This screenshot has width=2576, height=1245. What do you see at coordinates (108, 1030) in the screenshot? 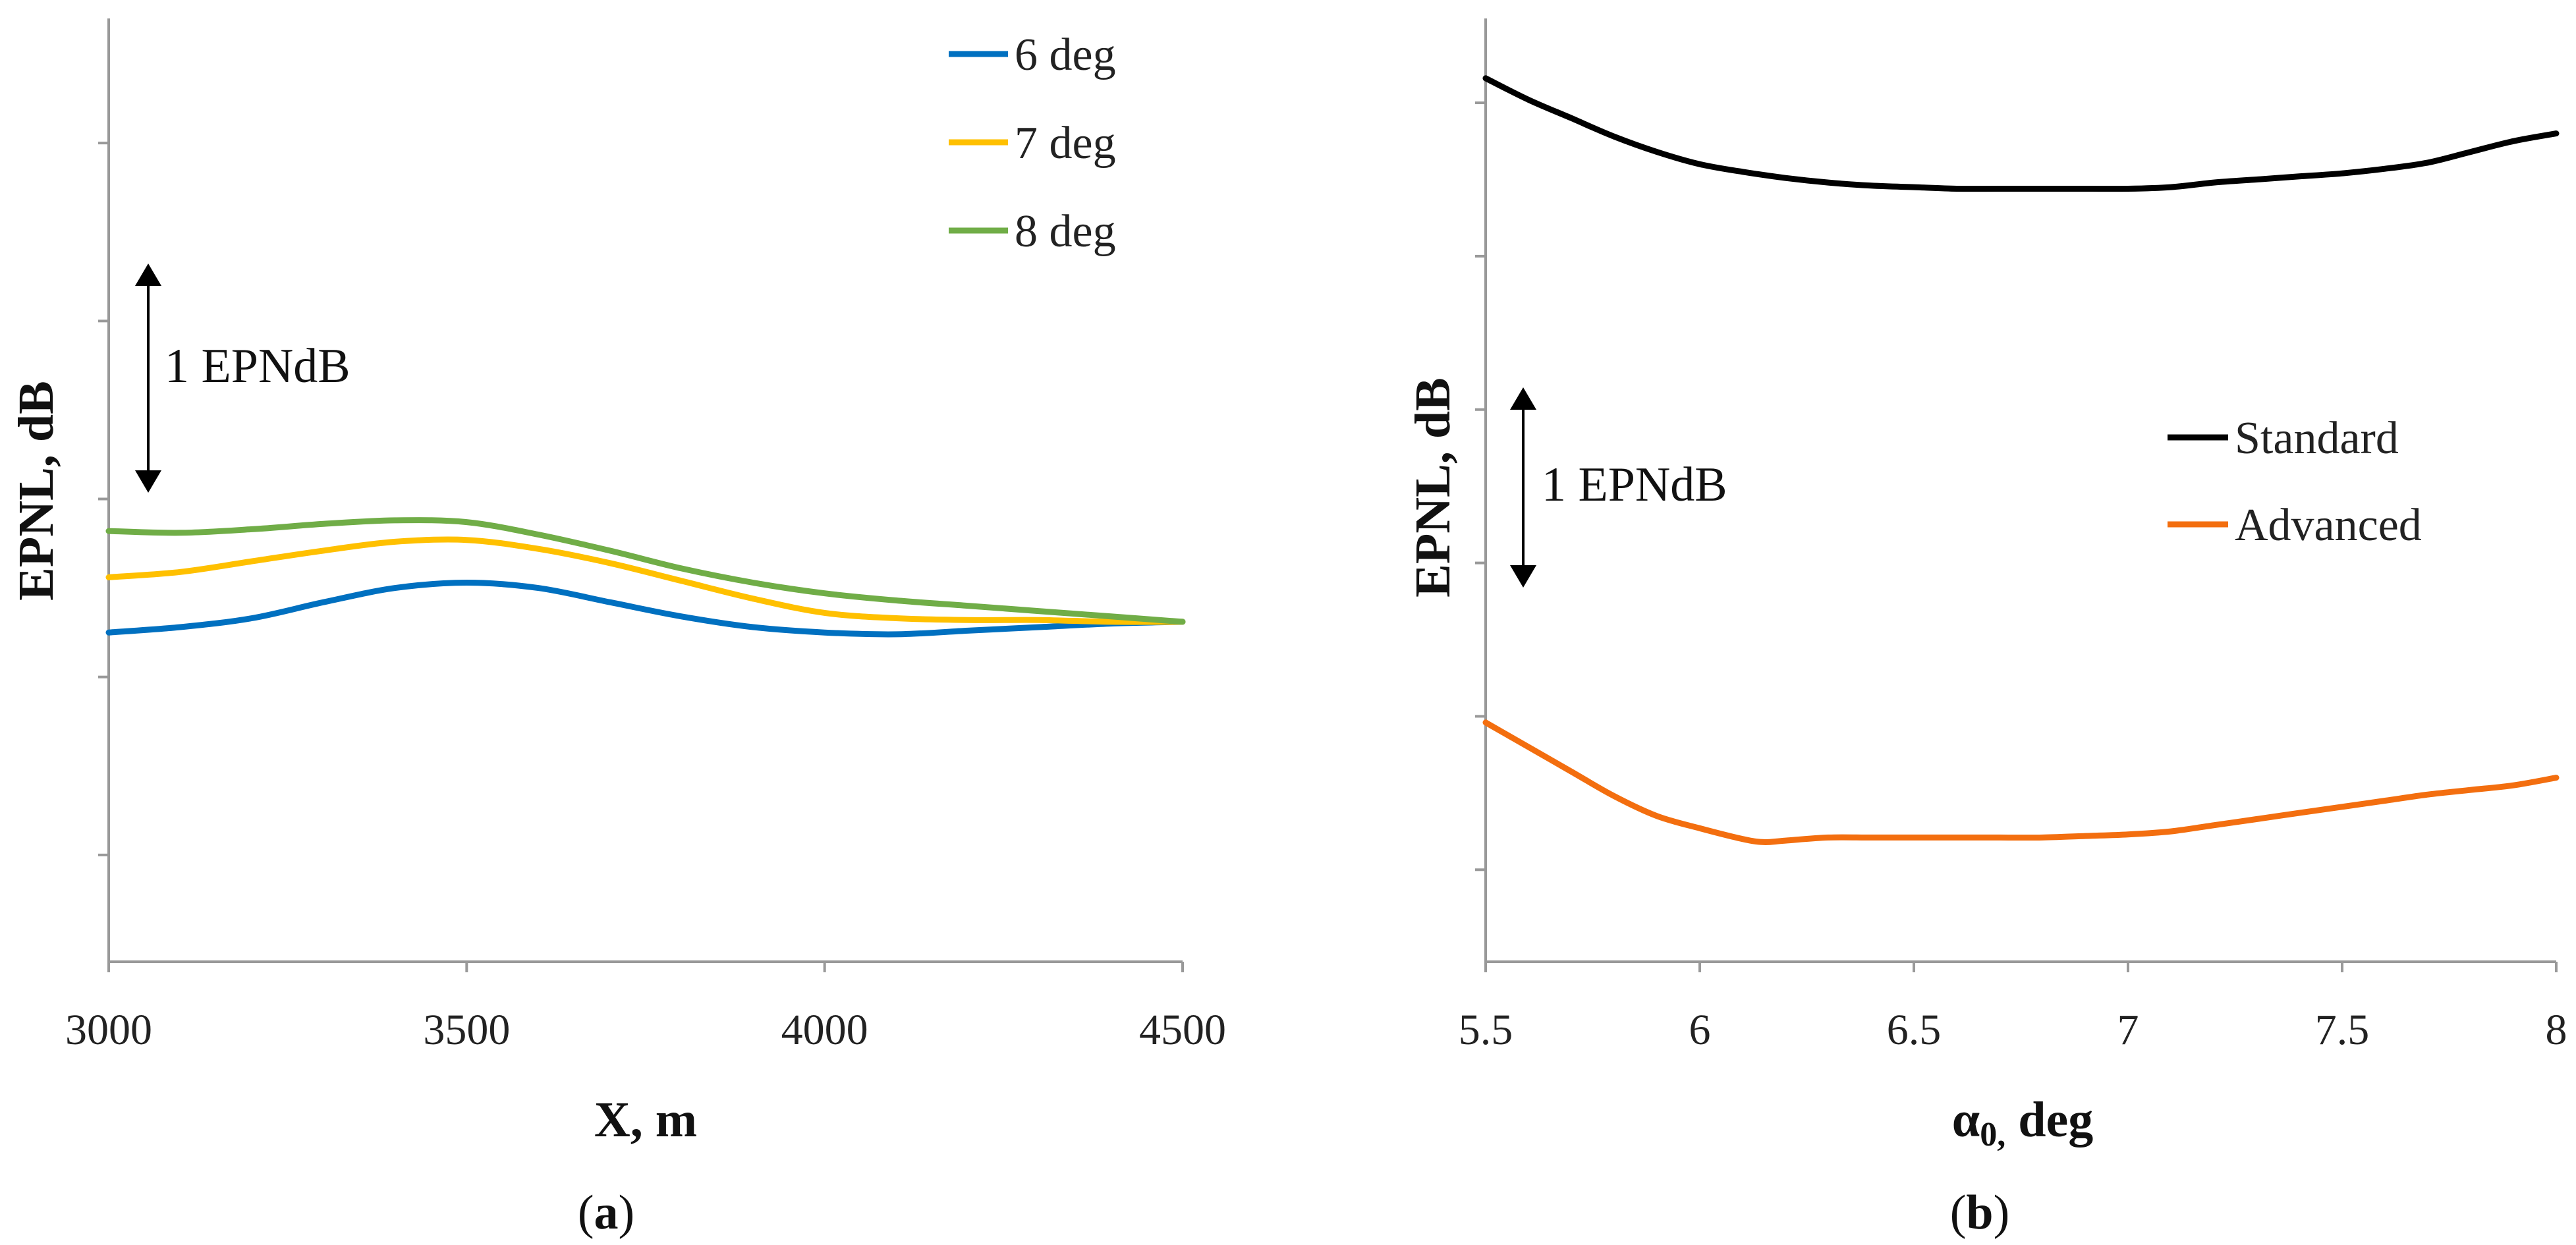
I see `x-tick-label-3000: 3000` at bounding box center [108, 1030].